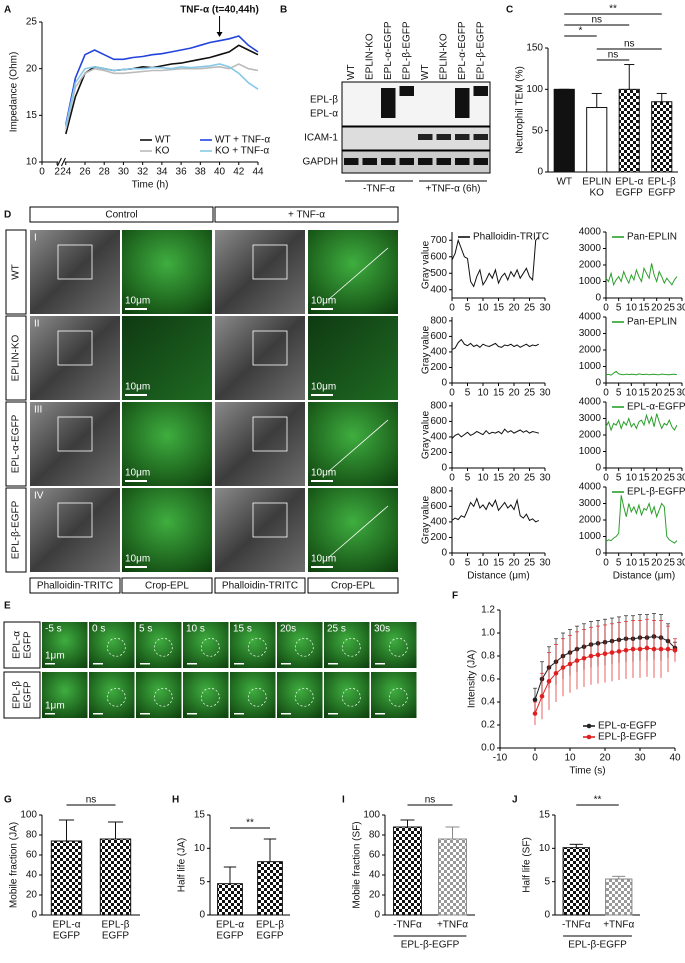  What do you see at coordinates (576, 925) in the screenshot?
I see `x-tick-label: -TNFα` at bounding box center [576, 925].